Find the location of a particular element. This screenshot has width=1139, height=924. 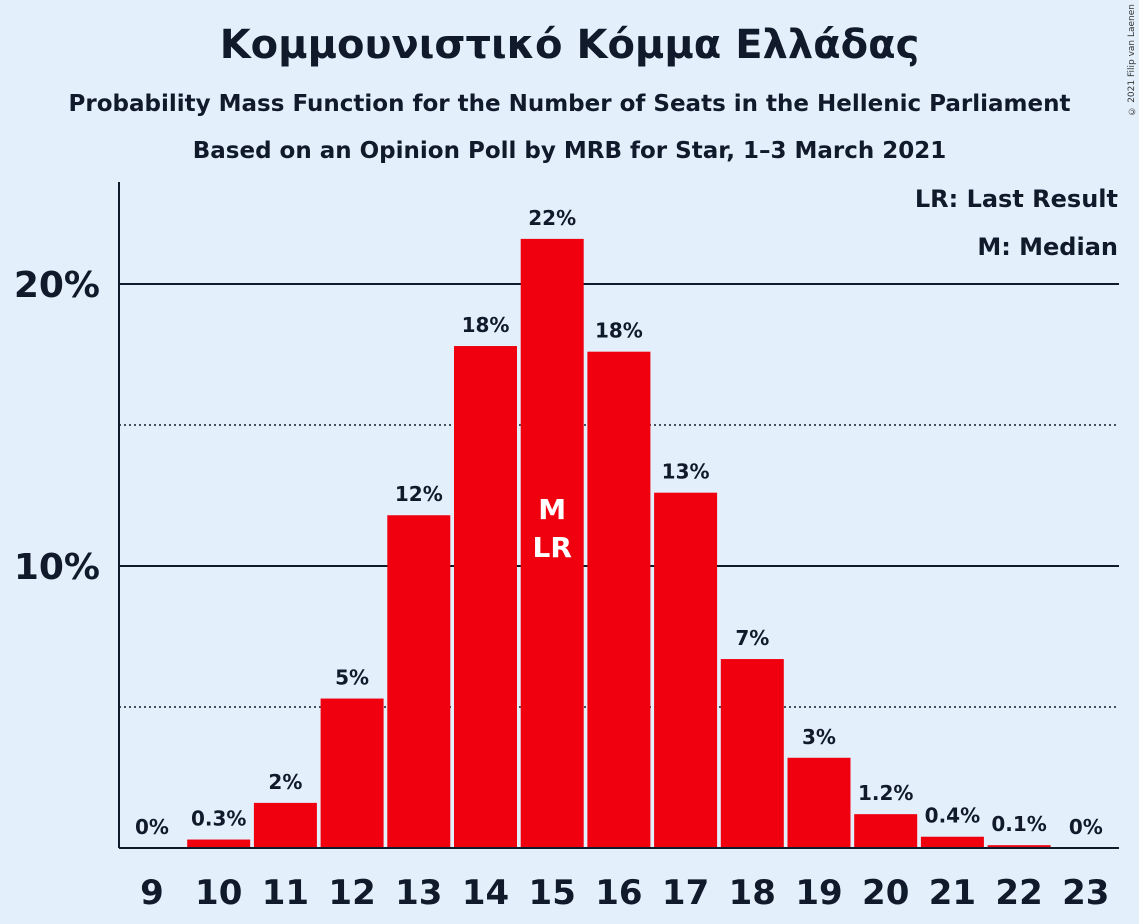

chart-title: Κομμουνιστικό Κόμμα Ελλάδας is located at coordinates (569, 45).